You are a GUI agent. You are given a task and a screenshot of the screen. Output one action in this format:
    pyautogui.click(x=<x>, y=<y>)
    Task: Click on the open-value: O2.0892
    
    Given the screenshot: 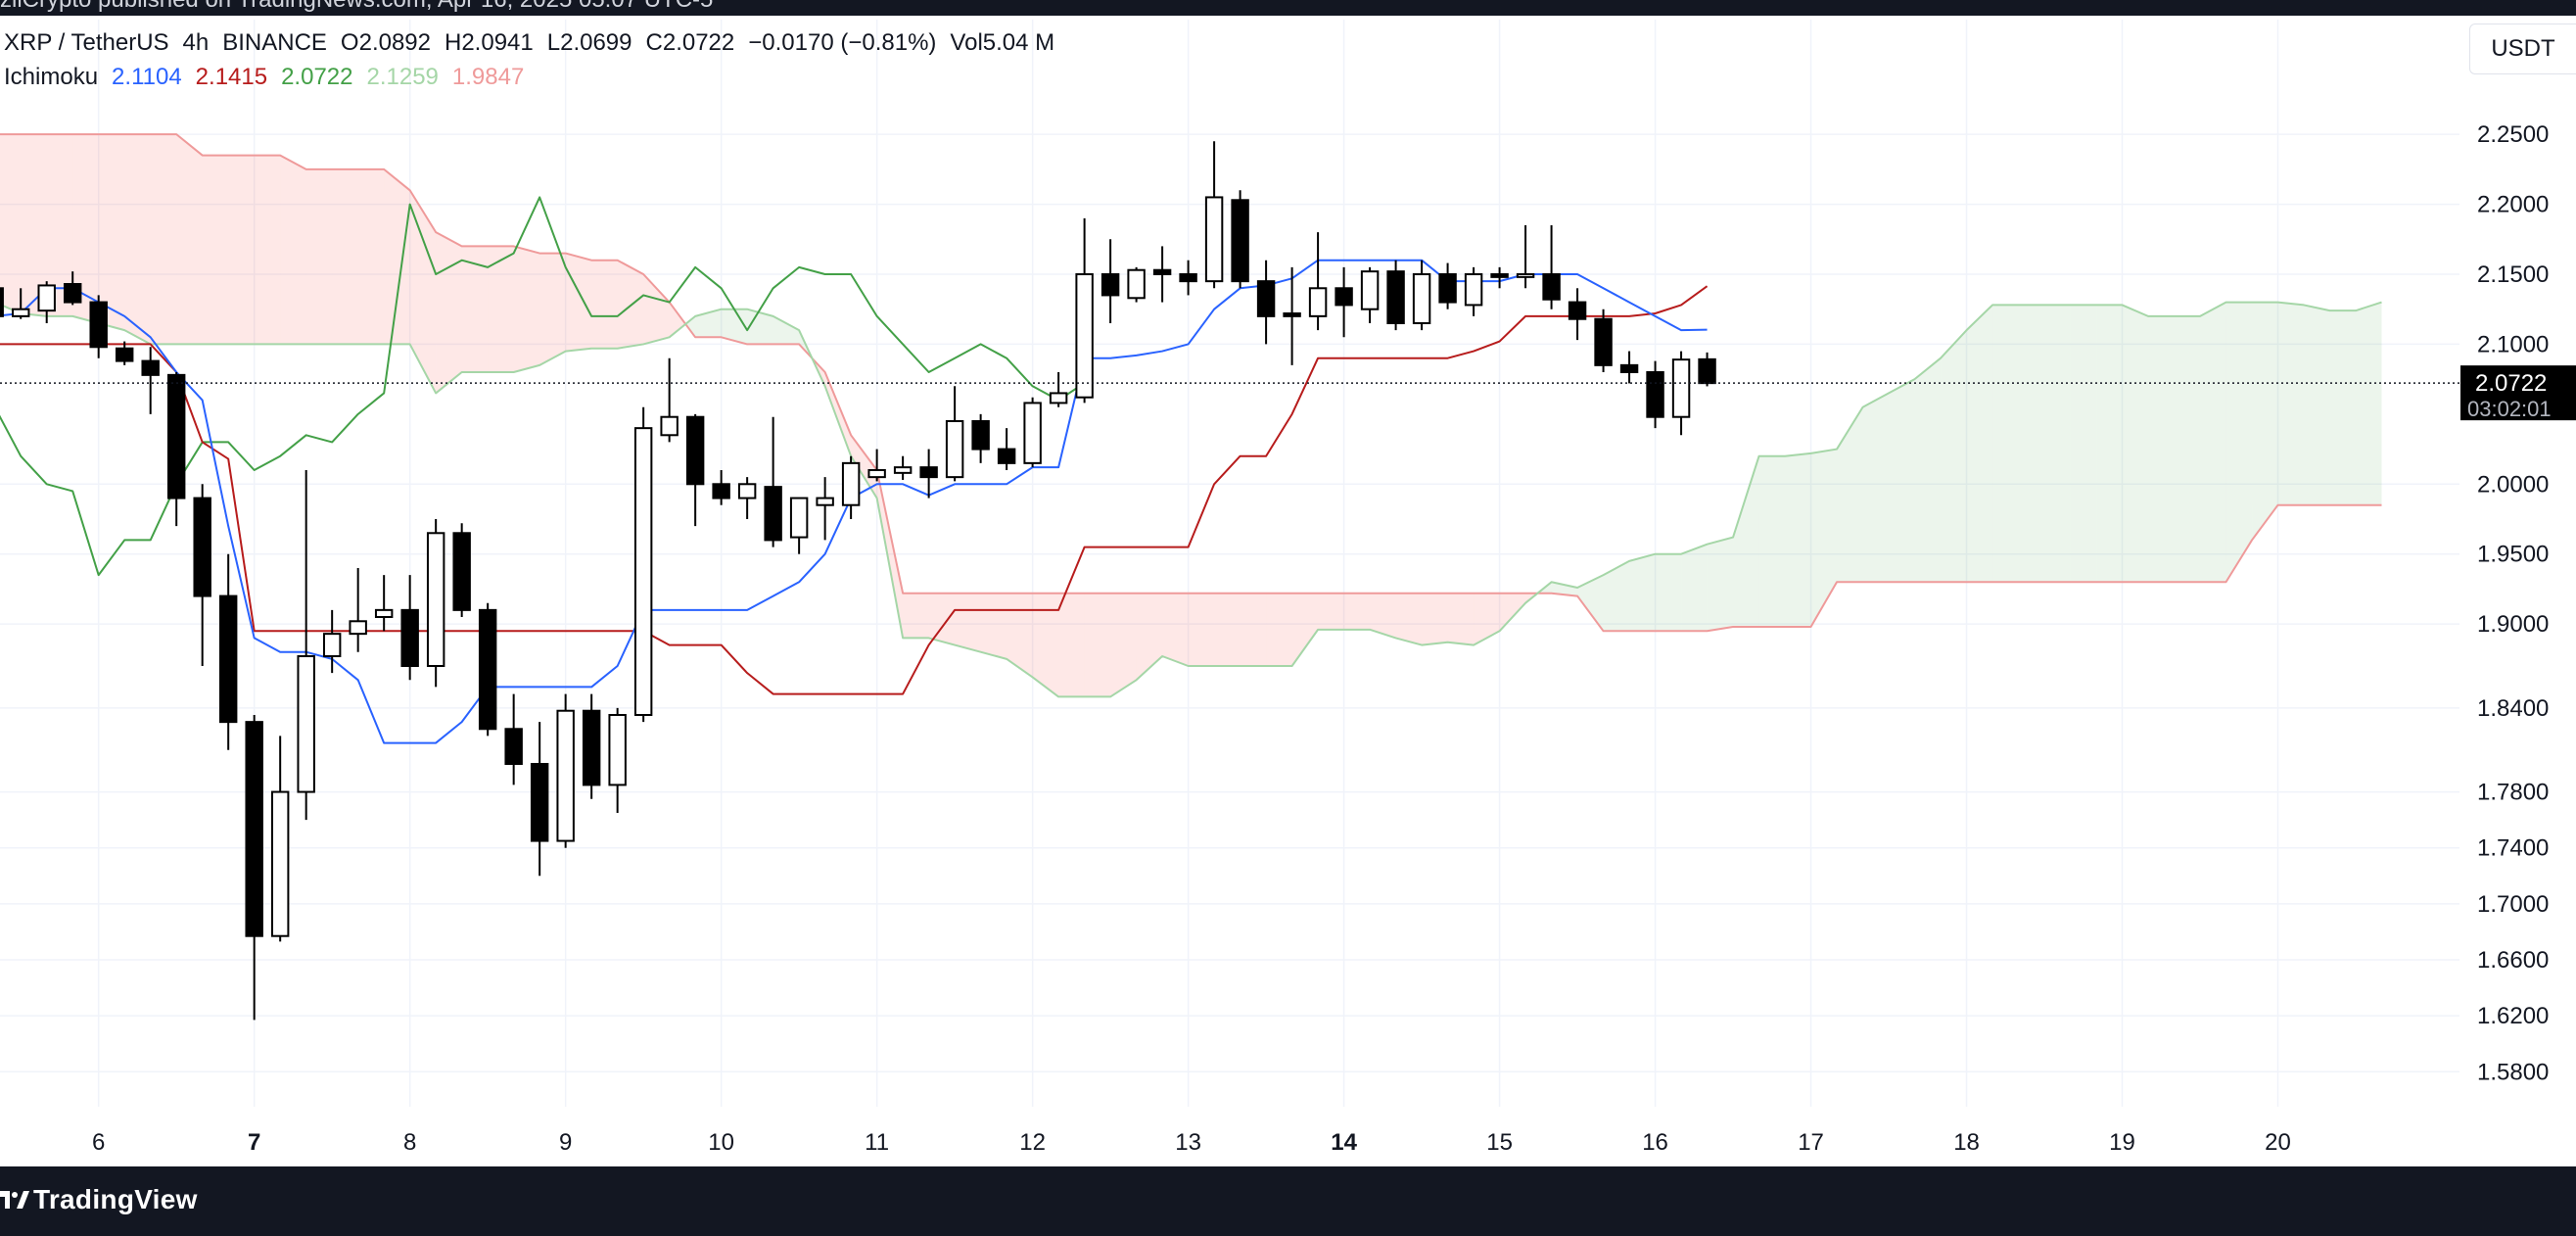 What is the action you would take?
    pyautogui.click(x=386, y=42)
    